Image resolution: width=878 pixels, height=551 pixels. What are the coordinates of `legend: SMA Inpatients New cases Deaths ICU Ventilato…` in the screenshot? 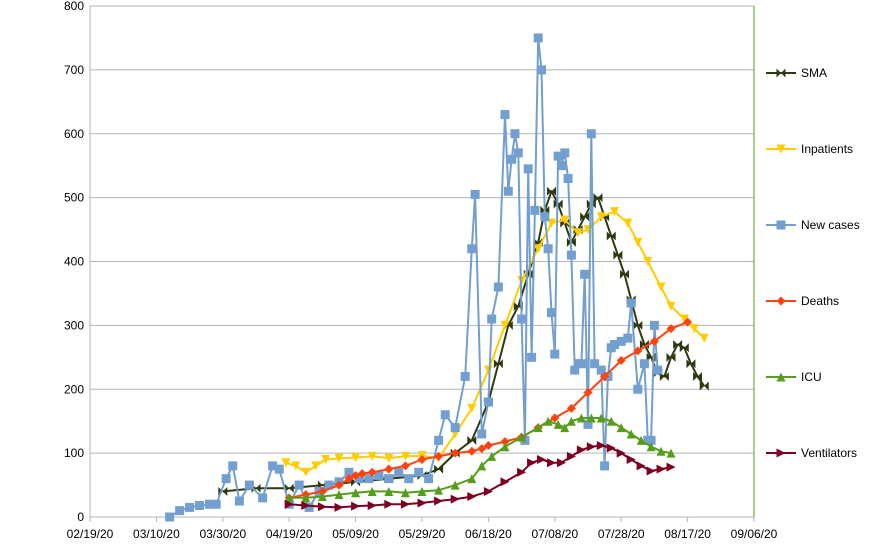 It's located at (813, 263).